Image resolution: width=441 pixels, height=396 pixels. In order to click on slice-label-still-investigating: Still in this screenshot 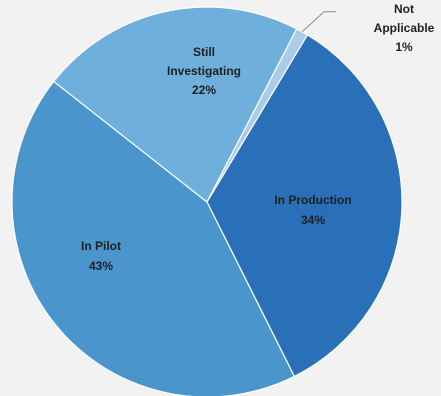, I will do `click(204, 52)`.